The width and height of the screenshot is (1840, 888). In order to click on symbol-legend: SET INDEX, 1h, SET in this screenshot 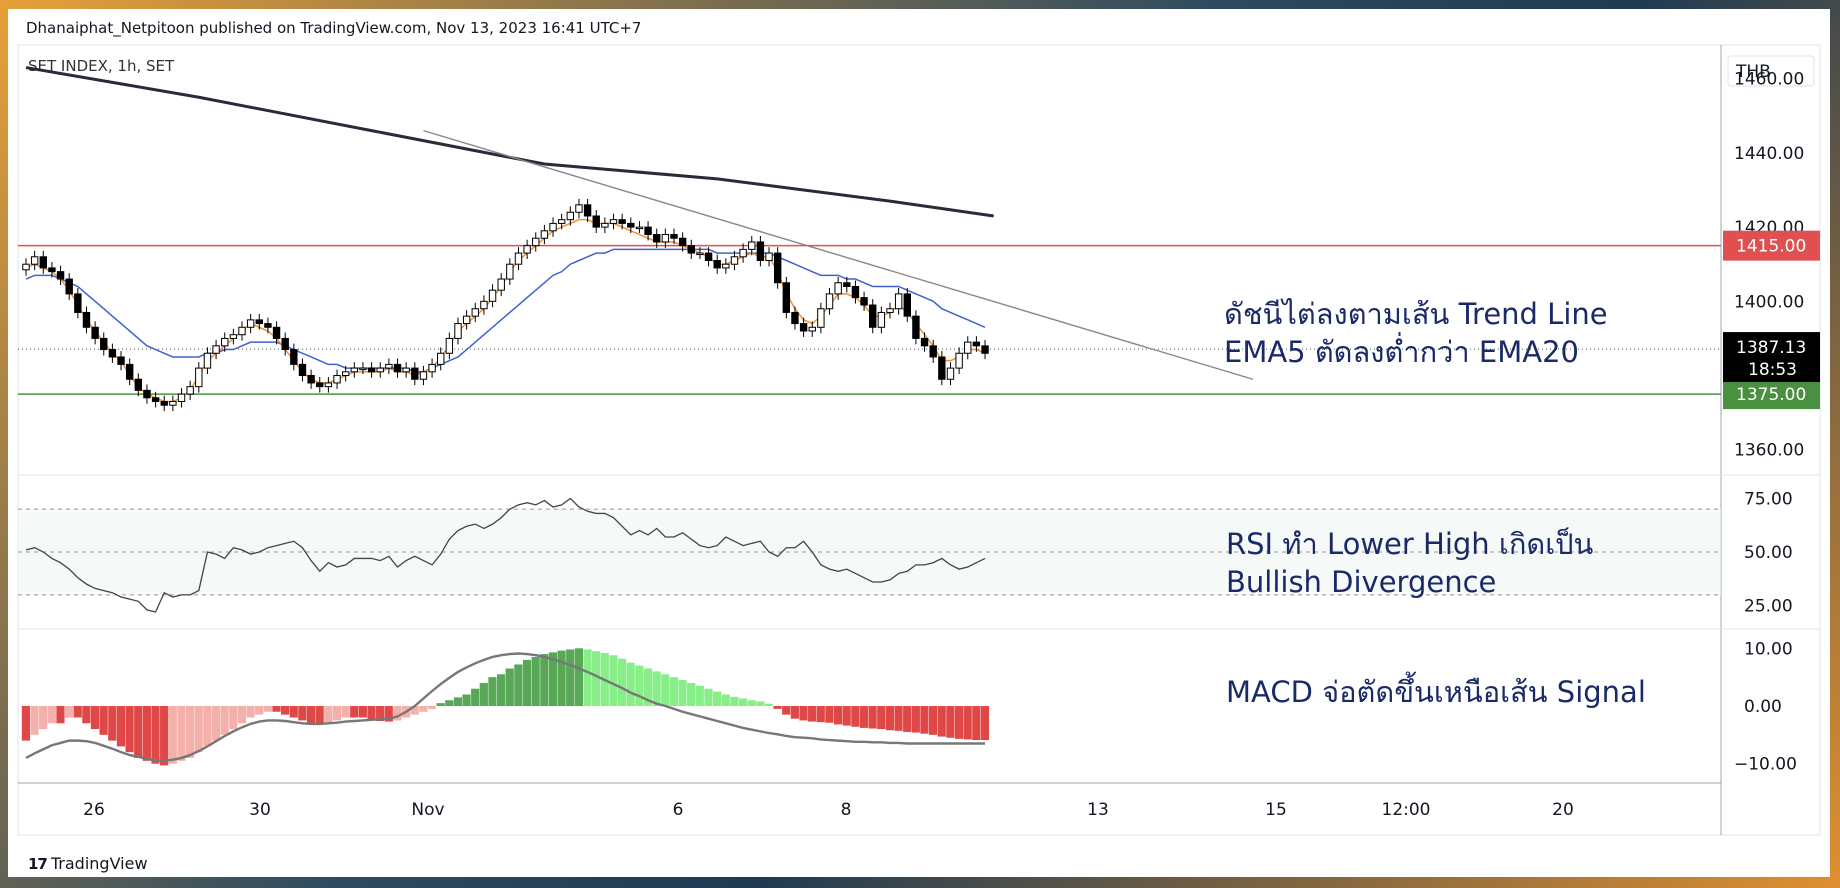, I will do `click(101, 66)`.